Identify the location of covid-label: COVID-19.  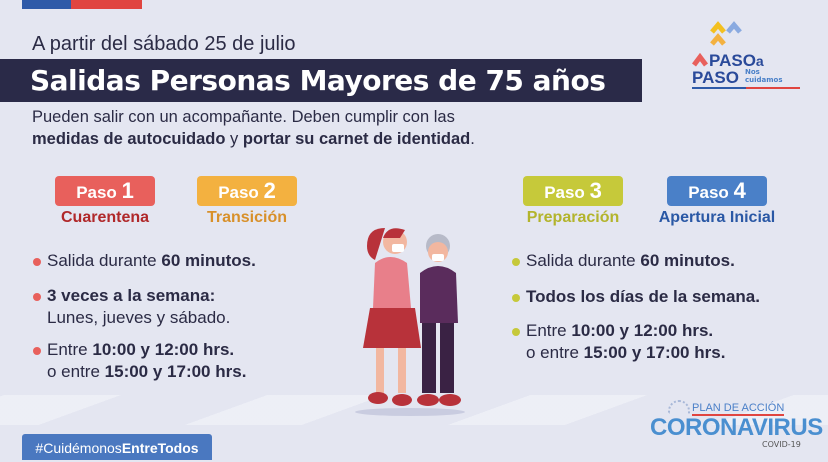
(781, 444).